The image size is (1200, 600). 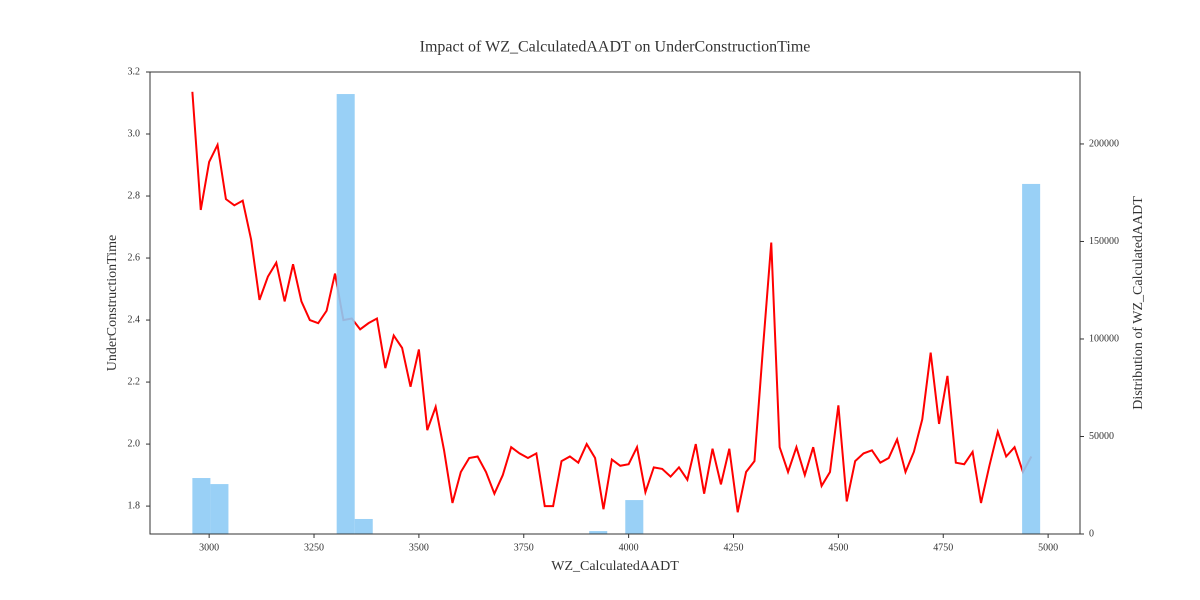 What do you see at coordinates (209, 547) in the screenshot?
I see `x-tick-label: 3000` at bounding box center [209, 547].